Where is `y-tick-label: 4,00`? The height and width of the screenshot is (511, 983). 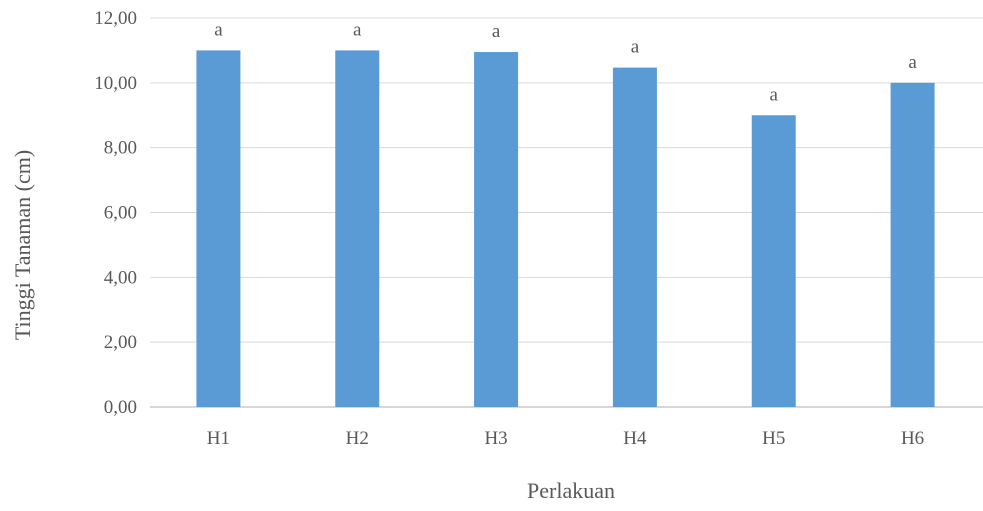 y-tick-label: 4,00 is located at coordinates (120, 277).